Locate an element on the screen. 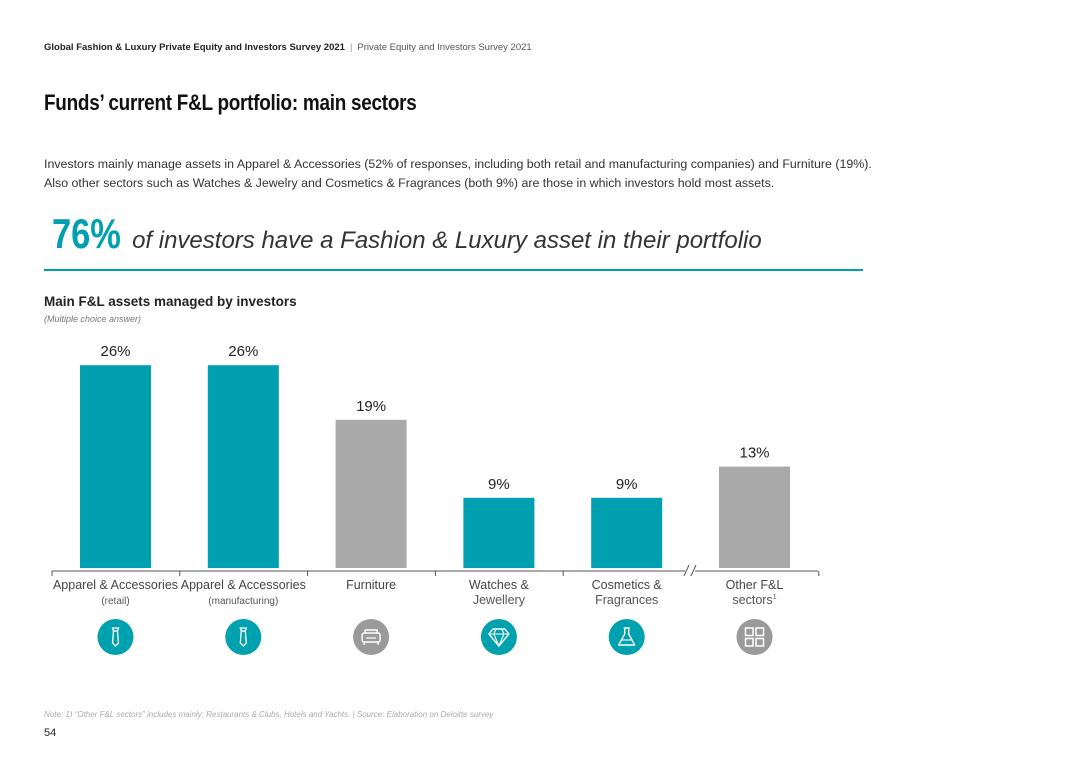 The height and width of the screenshot is (763, 1080). category-sublabel: Jewellery is located at coordinates (499, 600).